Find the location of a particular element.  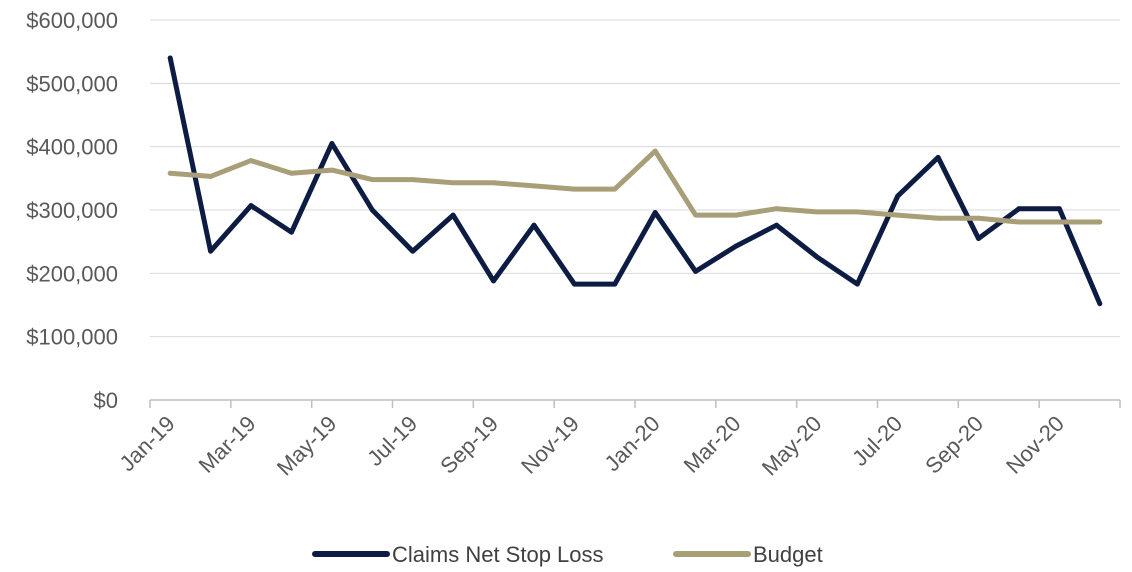

legend: Claims Net Stop Loss Budget is located at coordinates (567, 554).